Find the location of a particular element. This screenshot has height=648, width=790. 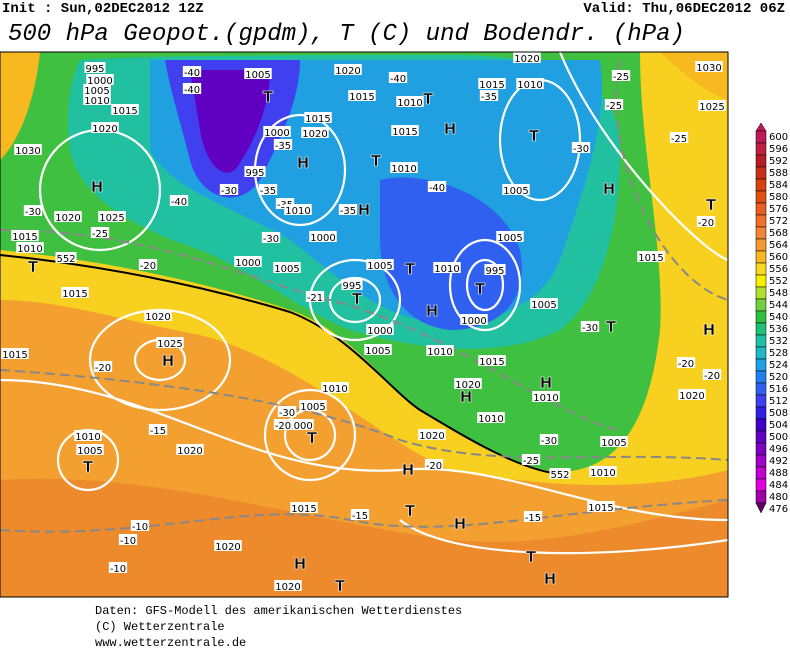

colorbar-label: 516 is located at coordinates (778, 389).